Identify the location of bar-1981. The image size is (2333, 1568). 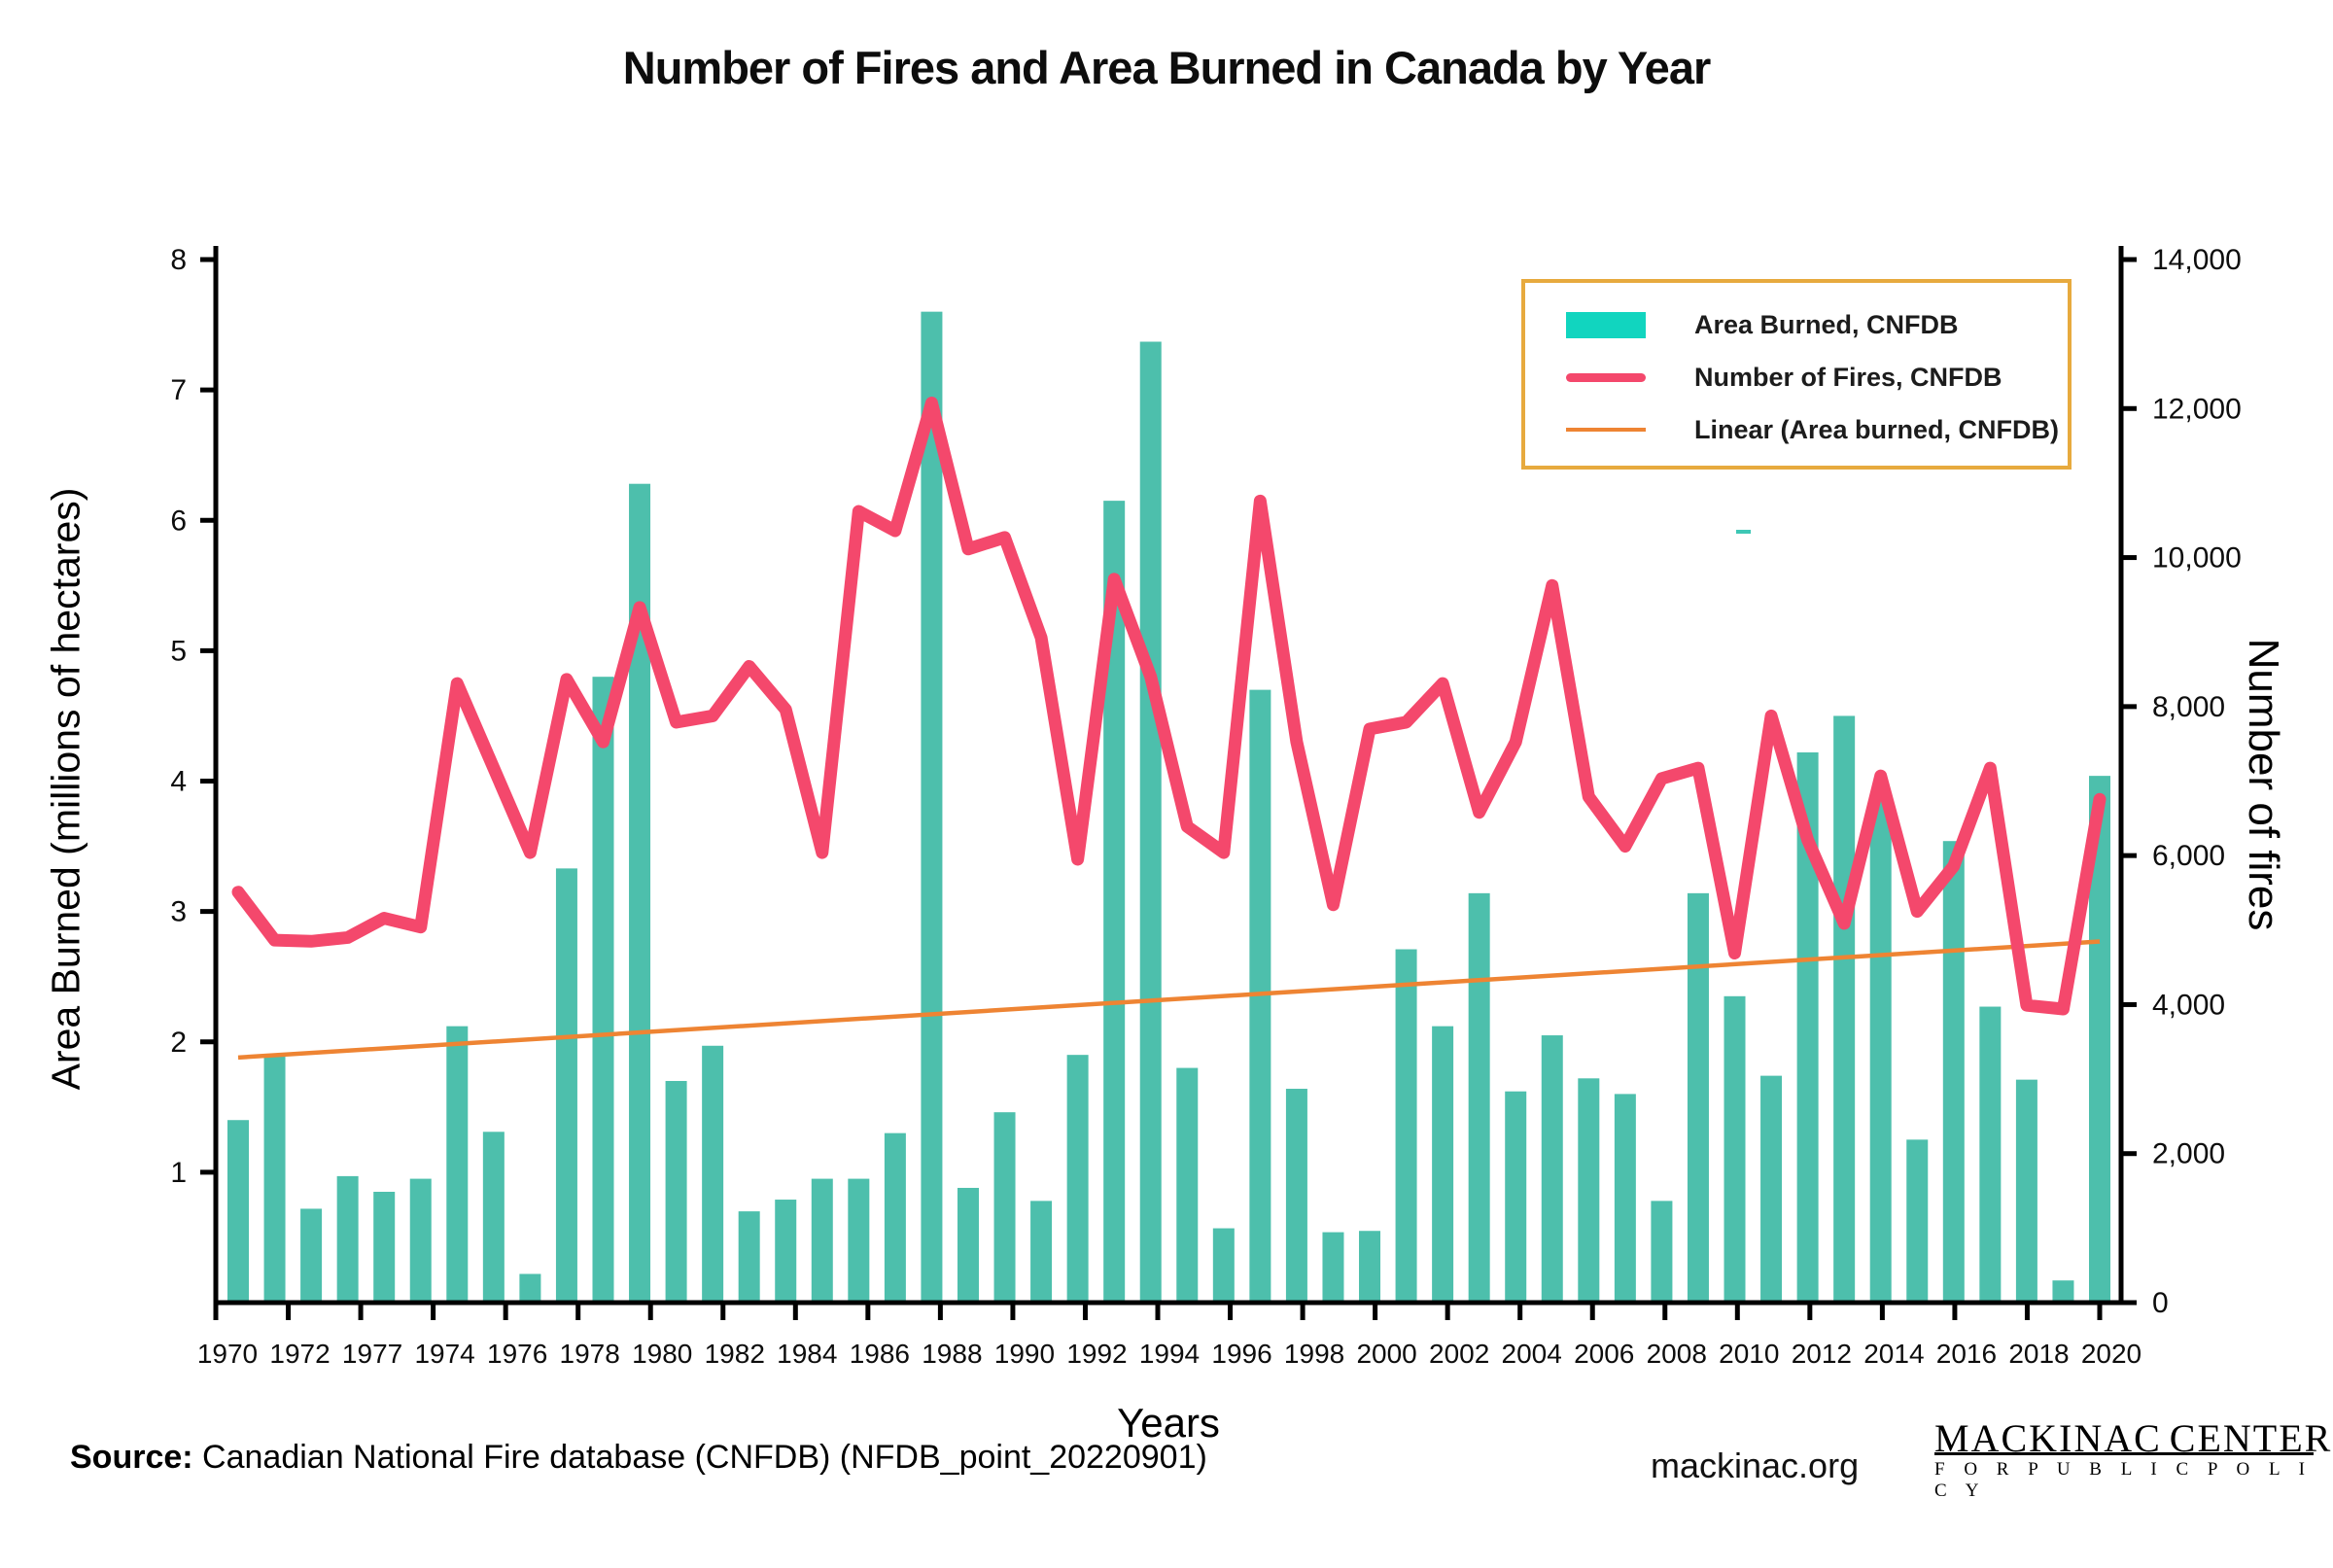
(640, 893).